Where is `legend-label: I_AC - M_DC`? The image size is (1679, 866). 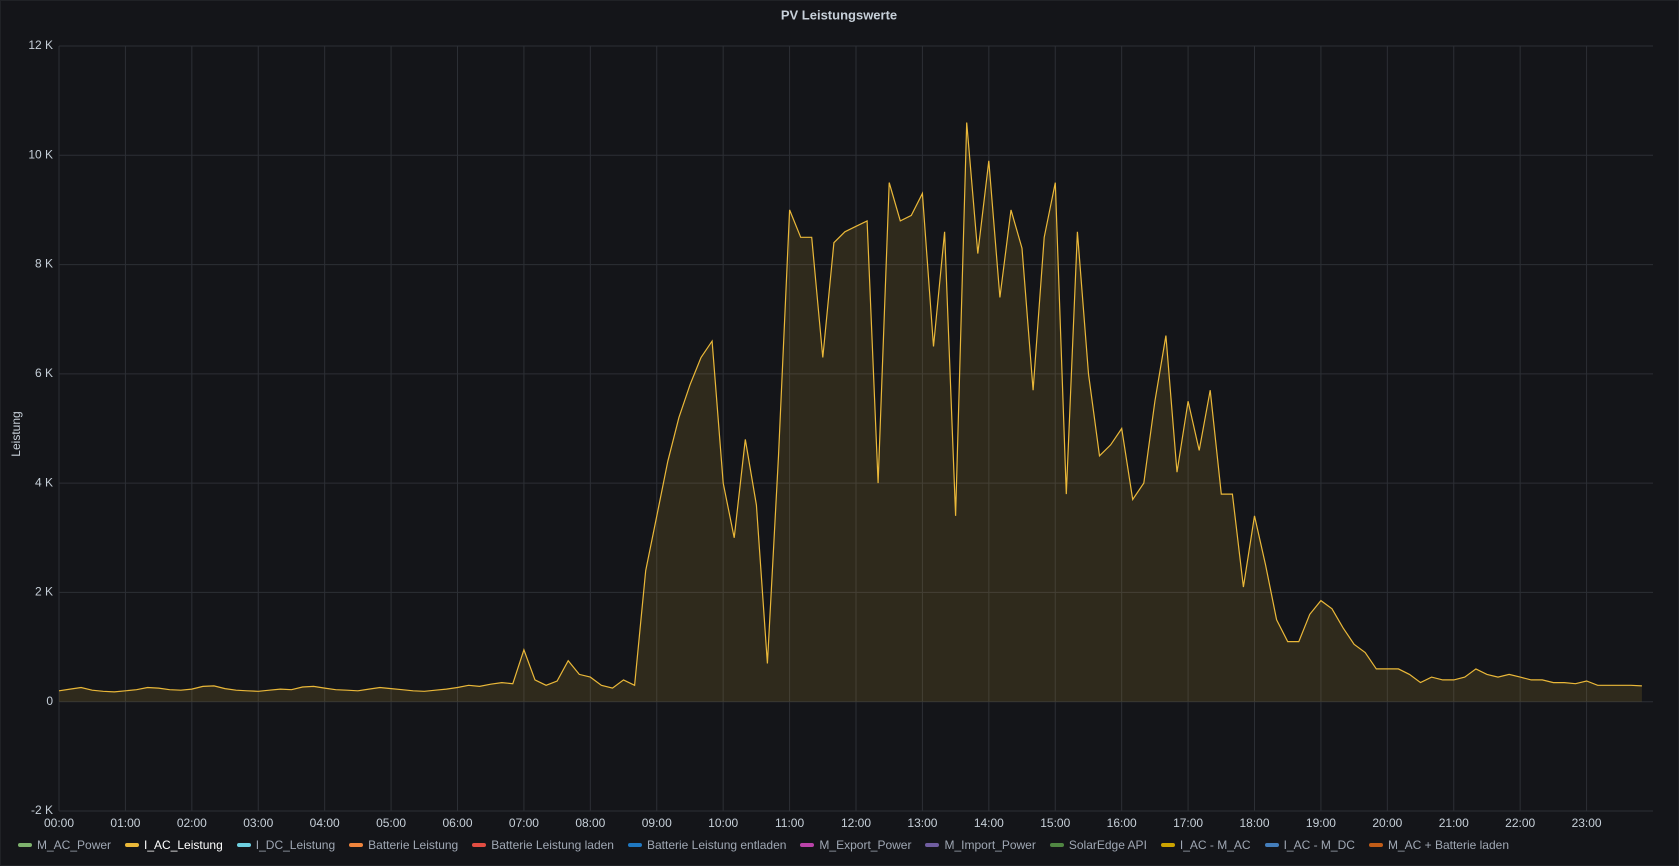 legend-label: I_AC - M_DC is located at coordinates (1319, 845).